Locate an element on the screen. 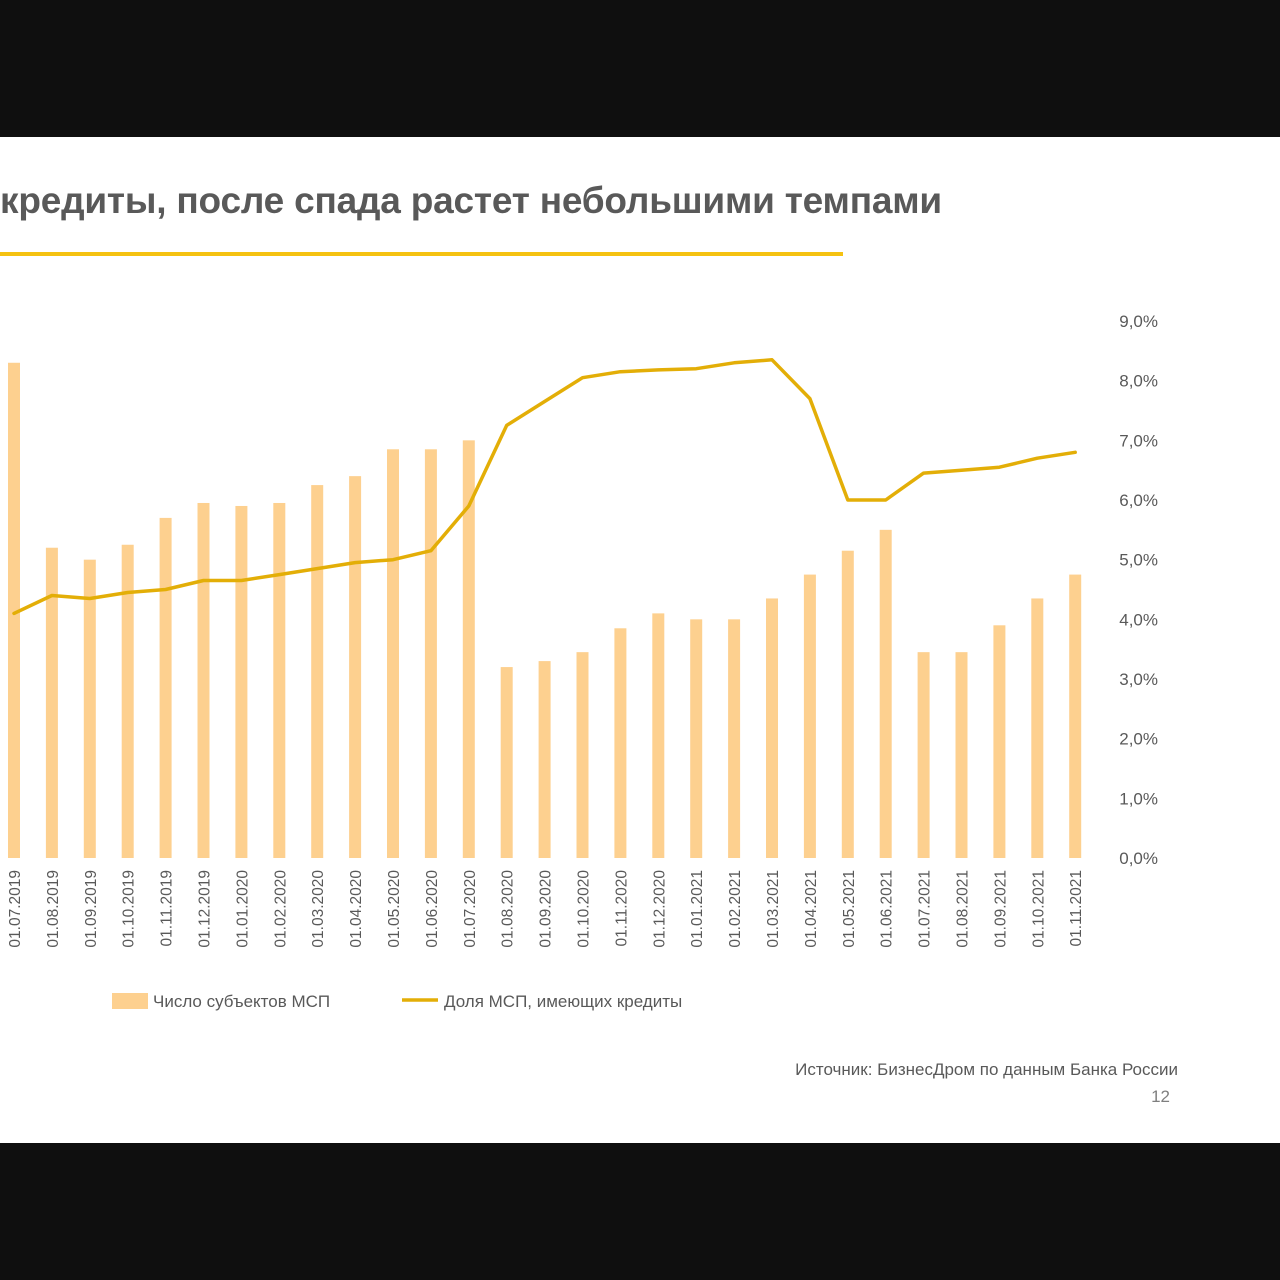  bar-01.10.2020 is located at coordinates (582, 755).